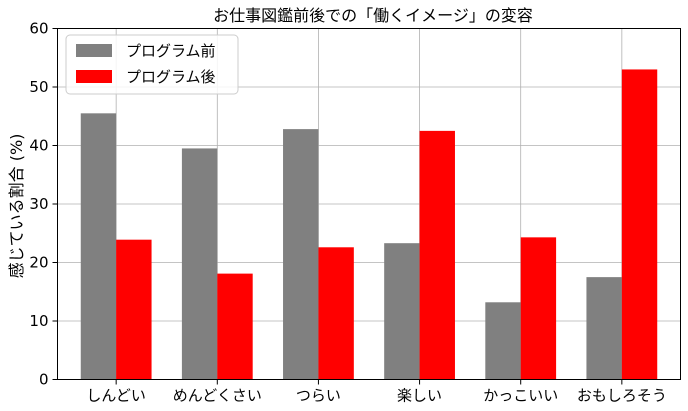 This screenshot has height=411, width=688. What do you see at coordinates (116, 396) in the screenshot?
I see `x-tick-label: しんどい` at bounding box center [116, 396].